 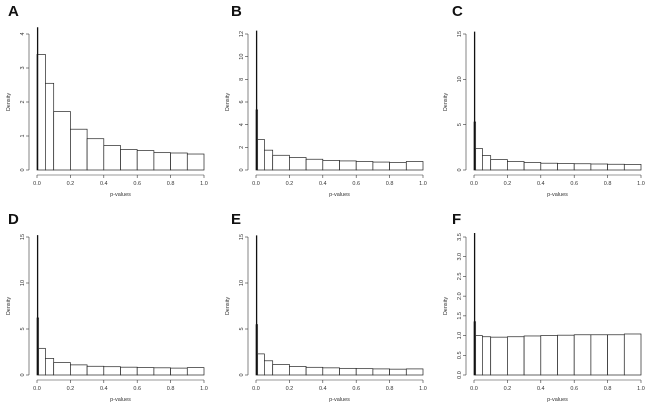 I want to click on y-tick-label: 3, so click(x=23, y=67).